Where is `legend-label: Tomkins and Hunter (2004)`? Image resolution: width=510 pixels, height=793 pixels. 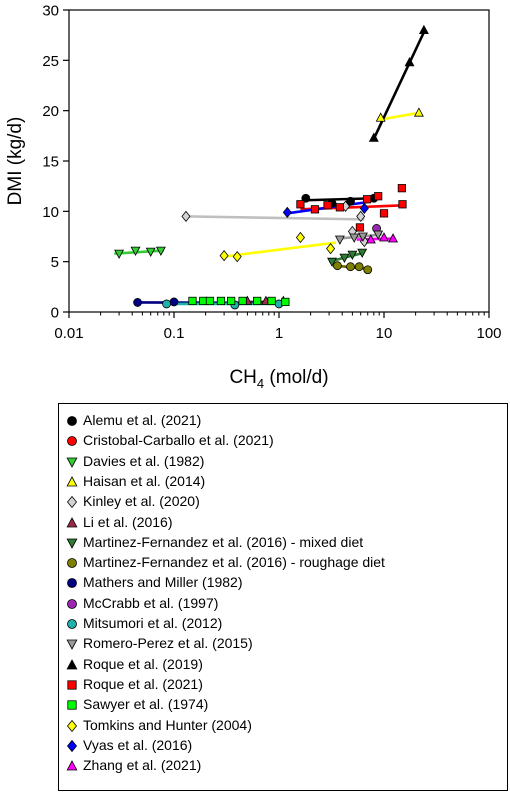
legend-label: Tomkins and Hunter (2004) is located at coordinates (167, 724).